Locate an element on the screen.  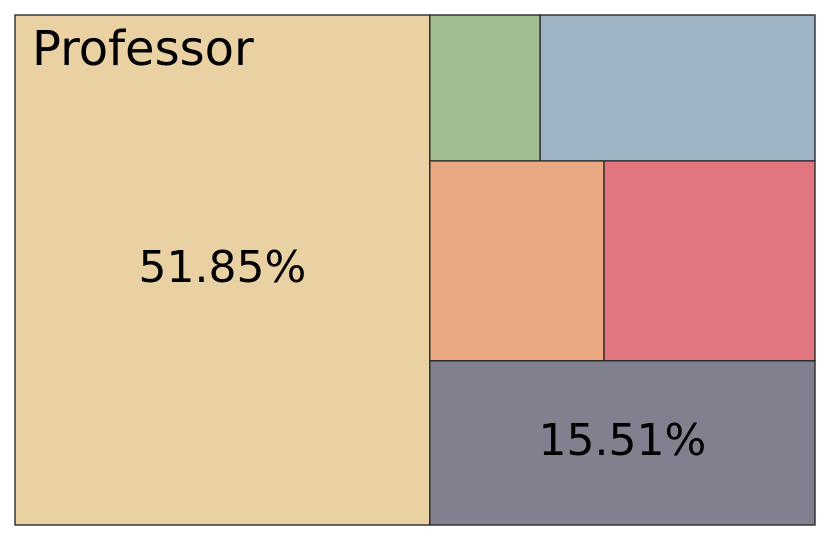
tile-category-label-1: Professor is located at coordinates (143, 49).